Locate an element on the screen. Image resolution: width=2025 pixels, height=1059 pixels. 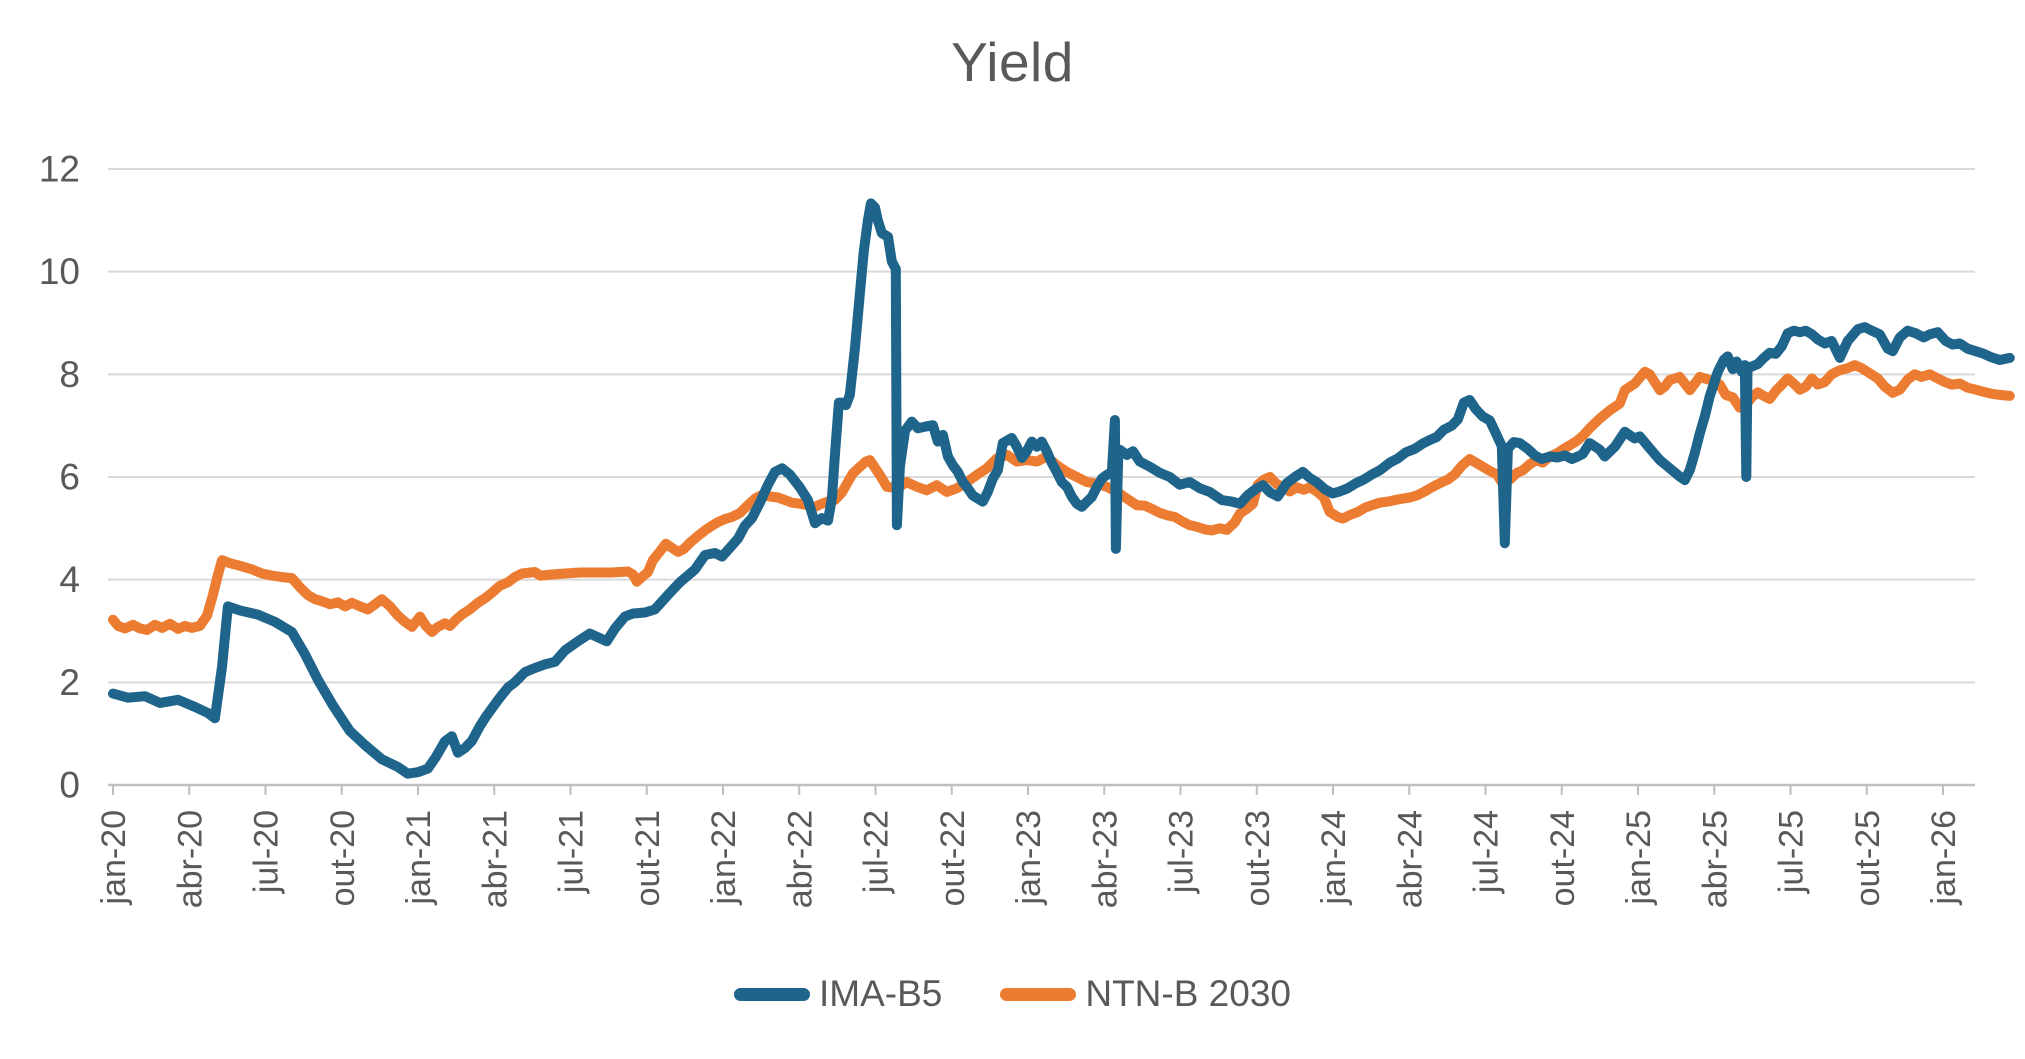
ntn-b-2030-line-swatch-icon is located at coordinates (1038, 994).